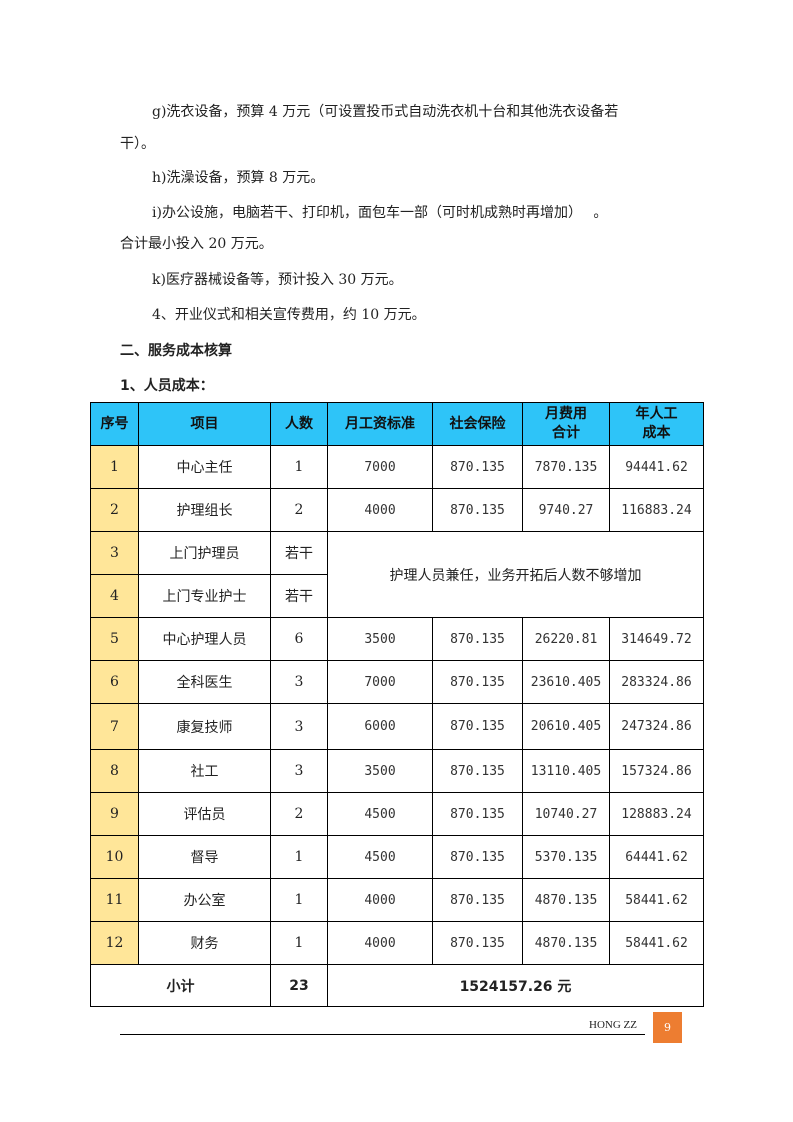  What do you see at coordinates (566, 639) in the screenshot?
I see `table-cell: 26220.81` at bounding box center [566, 639].